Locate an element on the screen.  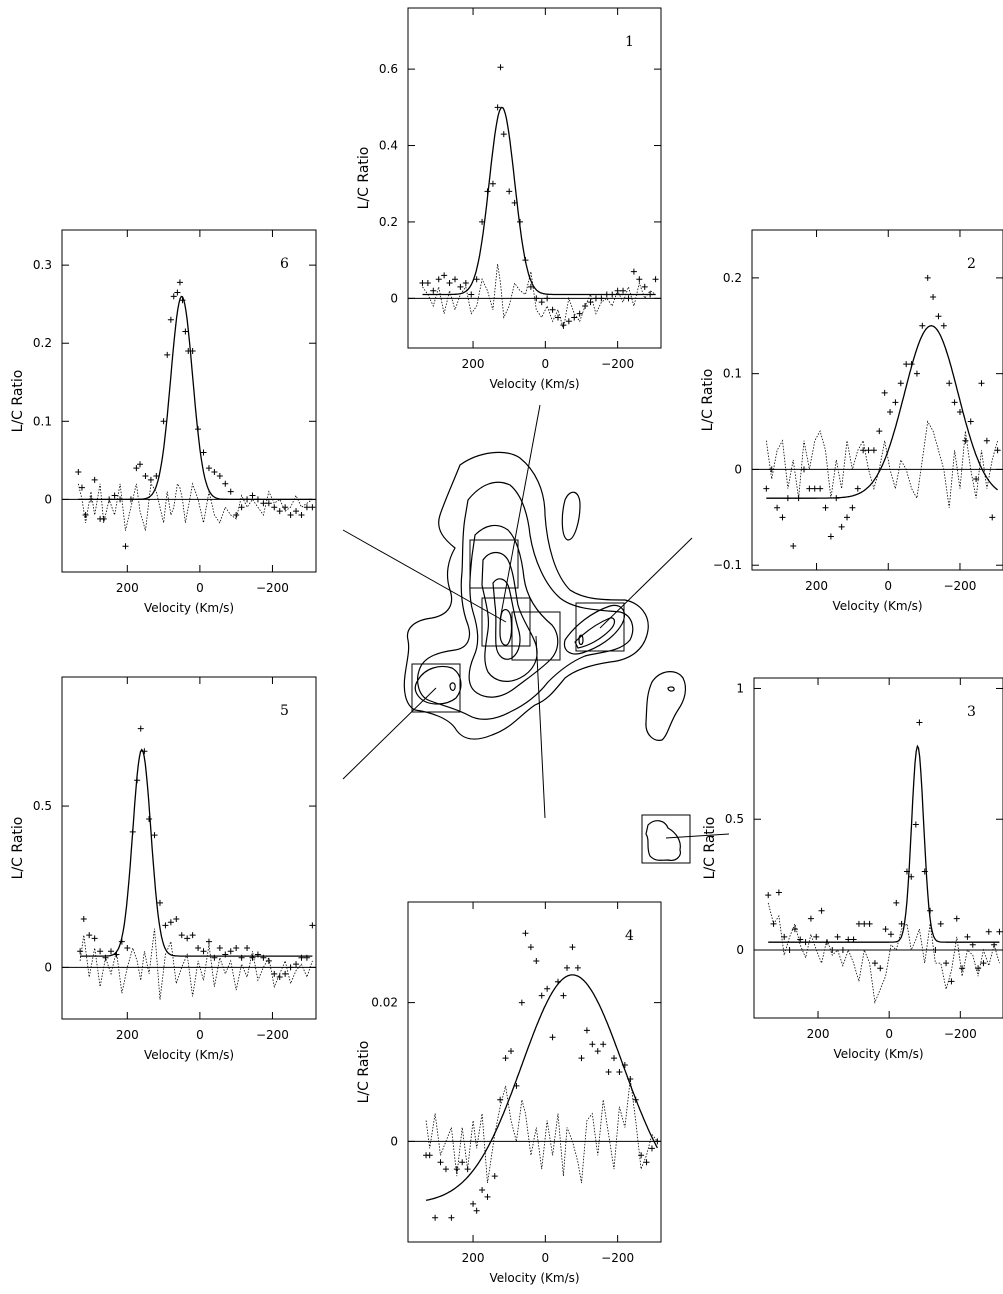
axis-ticks is located at coordinates (877, 400).